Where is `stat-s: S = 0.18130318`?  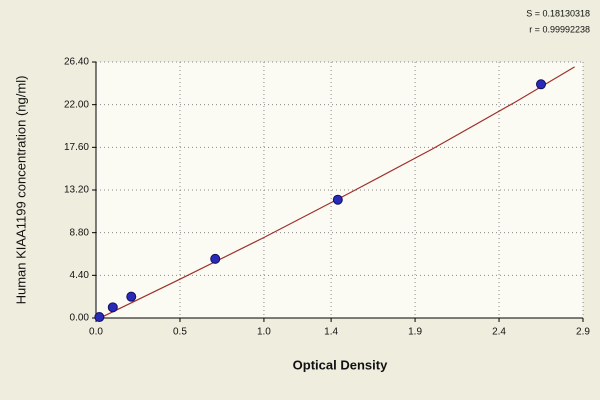 stat-s: S = 0.18130318 is located at coordinates (558, 13).